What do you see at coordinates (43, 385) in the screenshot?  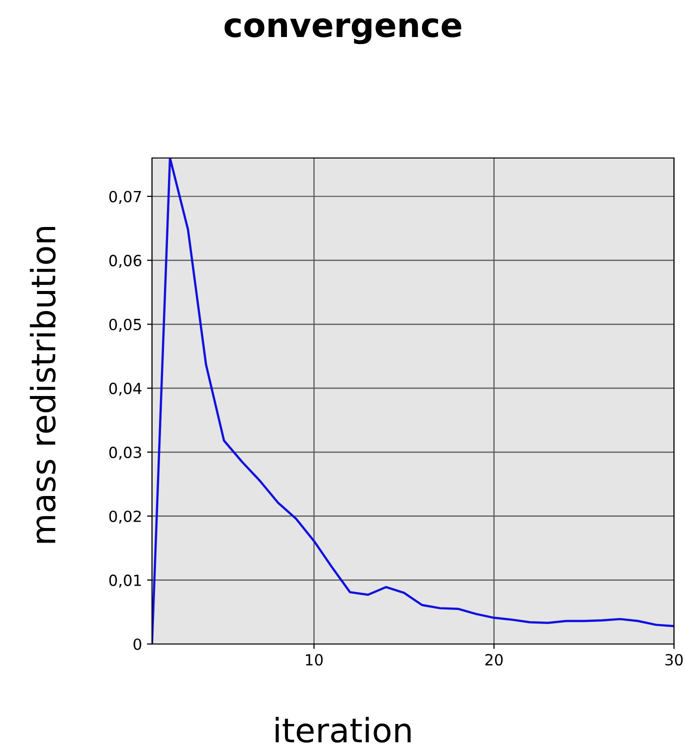 I see `y-axis-title: mass redistribution` at bounding box center [43, 385].